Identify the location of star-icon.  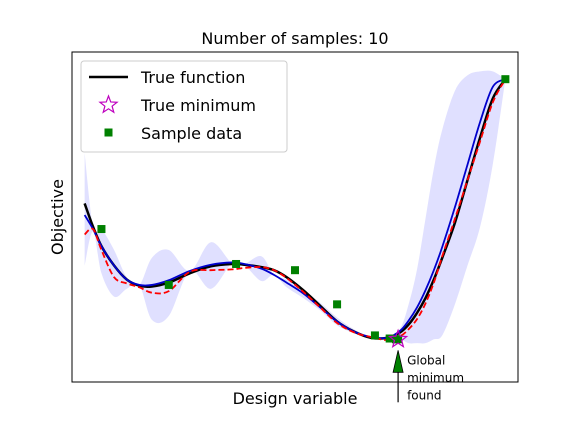
(108, 104).